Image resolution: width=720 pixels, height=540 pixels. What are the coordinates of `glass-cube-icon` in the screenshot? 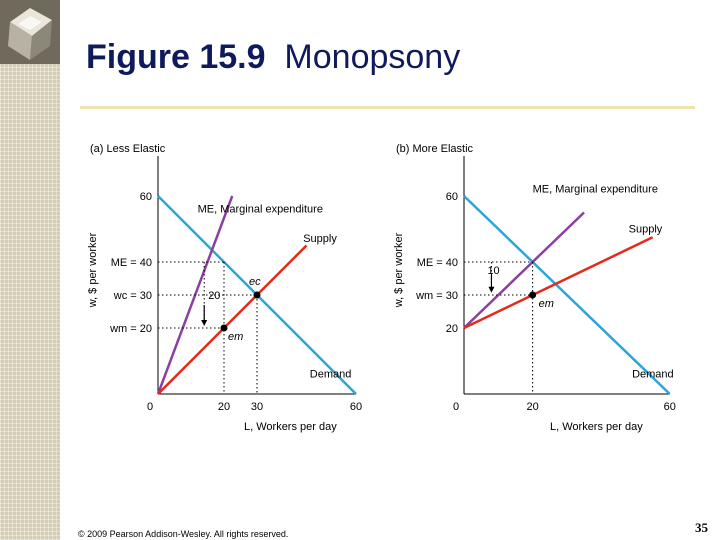 It's located at (30, 32).